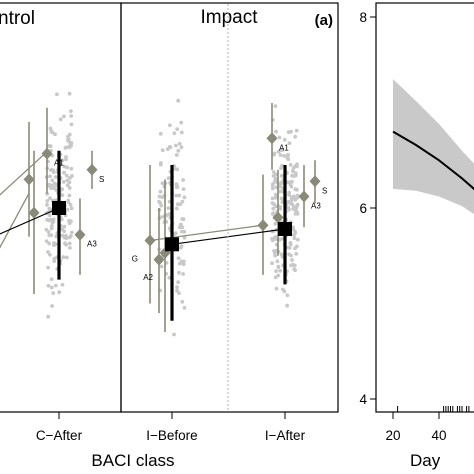  I want to click on x-axis-label: BACI class, so click(132, 460).